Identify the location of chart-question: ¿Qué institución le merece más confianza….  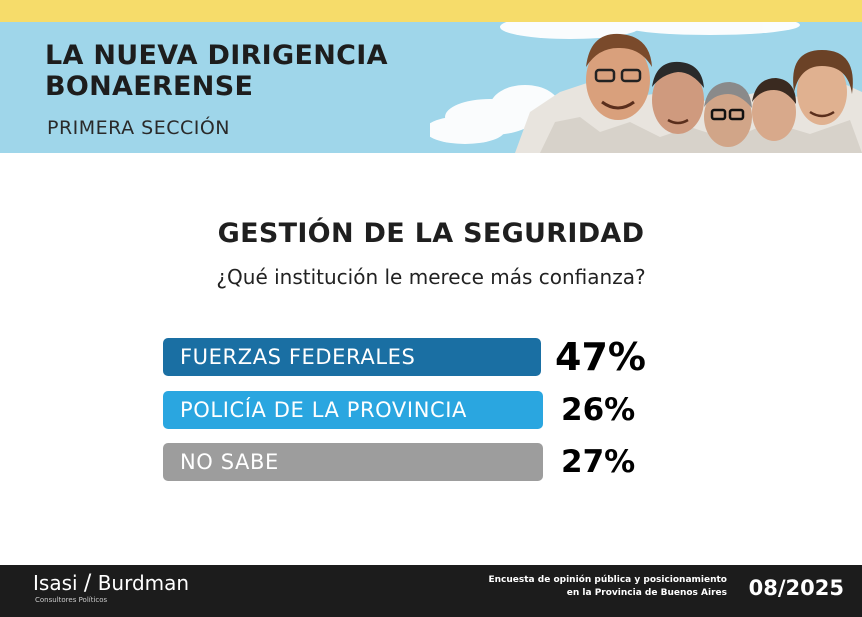
(431, 277).